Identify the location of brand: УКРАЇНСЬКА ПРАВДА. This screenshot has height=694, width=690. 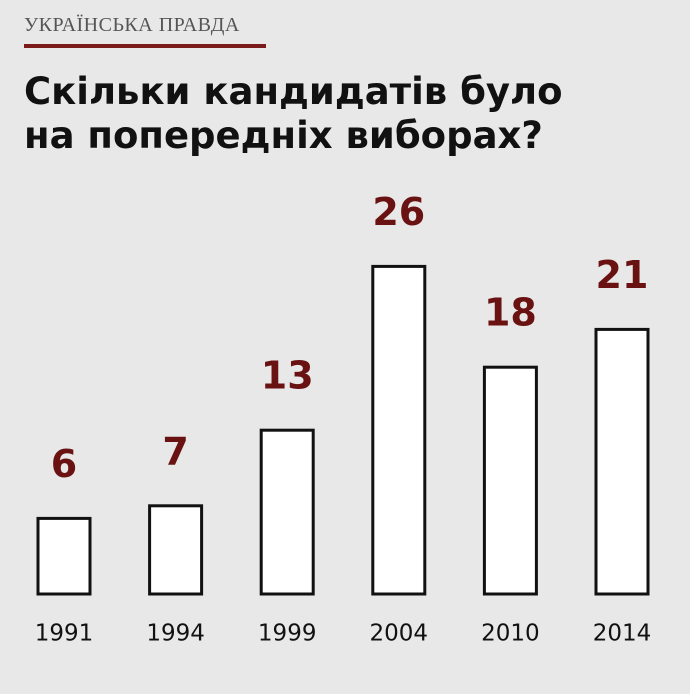
(132, 25).